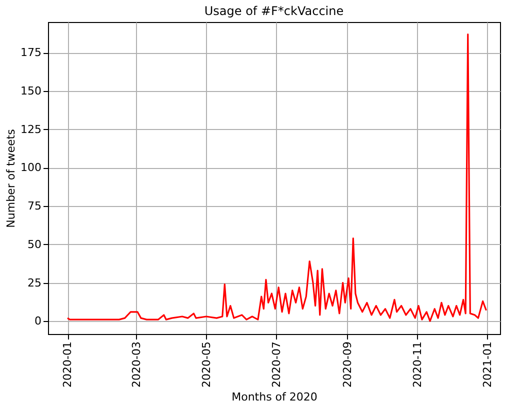 The width and height of the screenshot is (505, 407). What do you see at coordinates (274, 11) in the screenshot?
I see `chart-title: Usage of #F*ckVaccine` at bounding box center [274, 11].